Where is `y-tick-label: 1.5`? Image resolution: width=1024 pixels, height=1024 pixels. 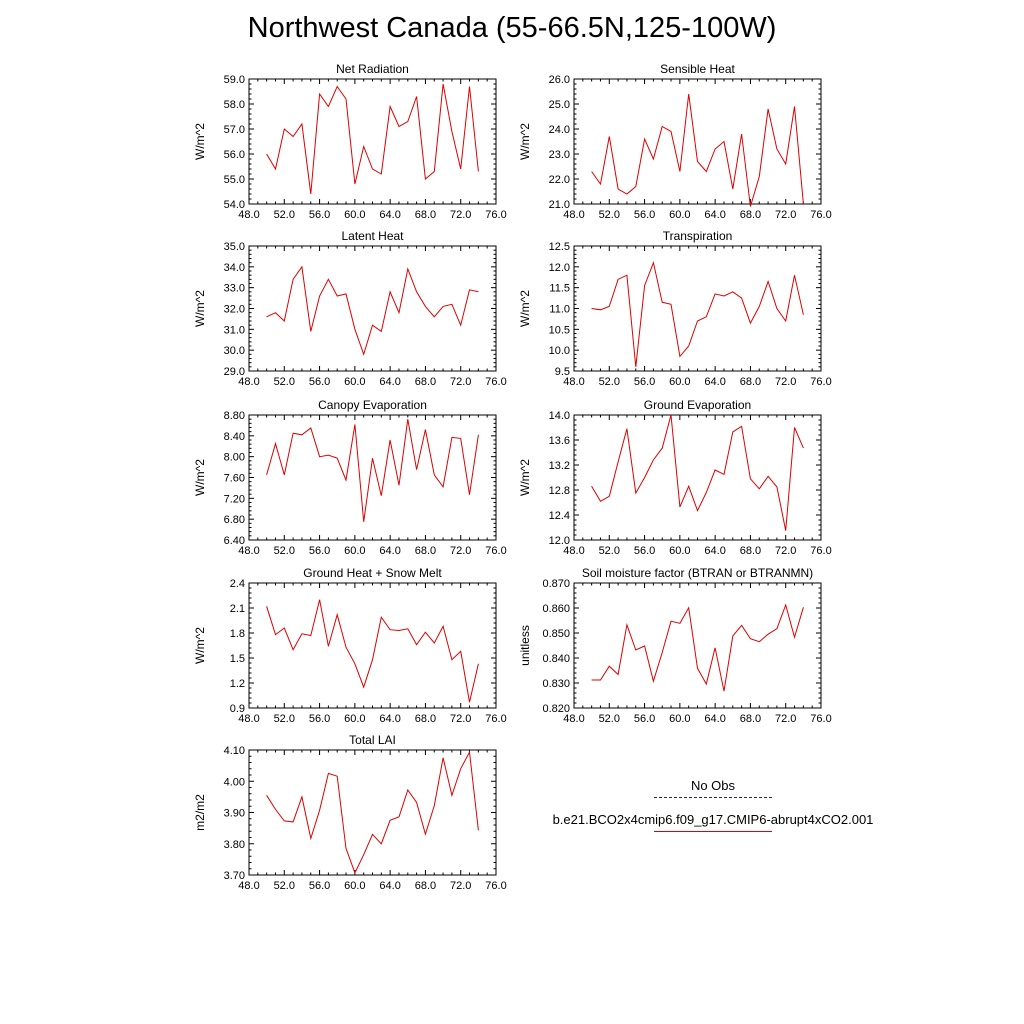 y-tick-label: 1.5 is located at coordinates (237, 659).